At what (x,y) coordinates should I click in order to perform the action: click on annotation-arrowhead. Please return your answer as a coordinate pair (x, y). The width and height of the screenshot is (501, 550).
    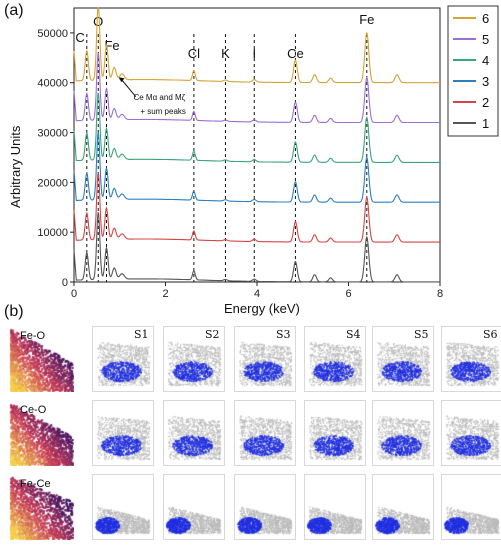
    Looking at the image, I should click on (121, 80).